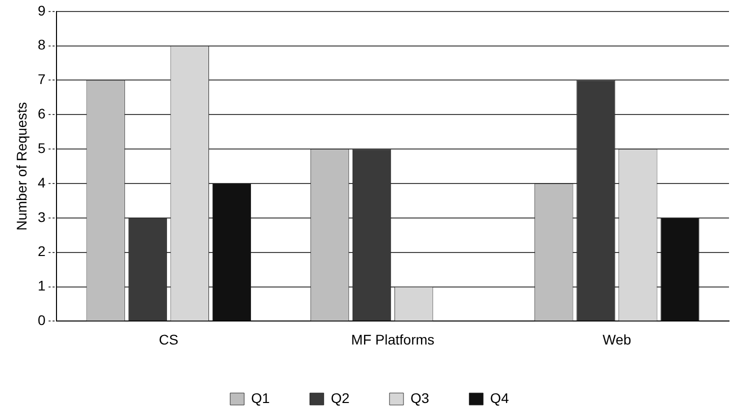 This screenshot has height=420, width=749. Describe the element at coordinates (42, 320) in the screenshot. I see `y-tick-label: 0` at that location.